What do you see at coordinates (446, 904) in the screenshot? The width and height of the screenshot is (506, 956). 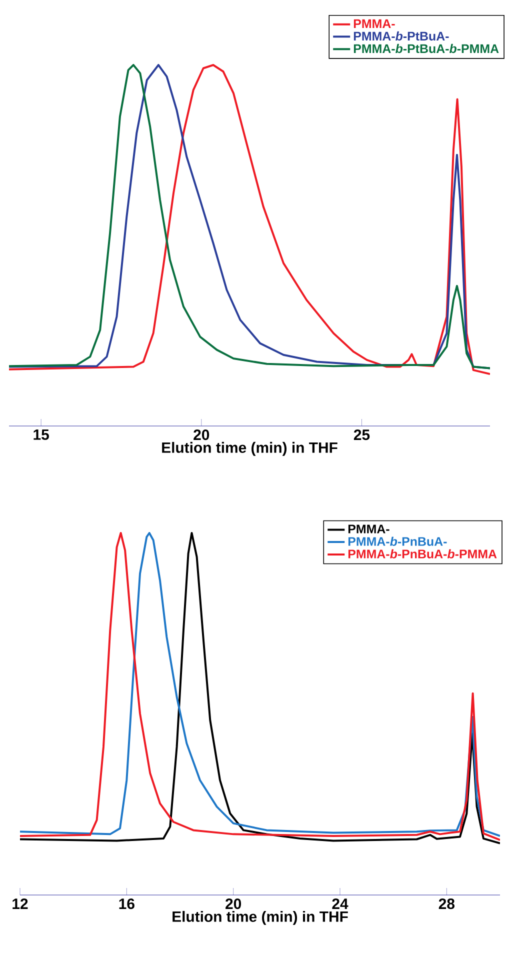 I see `x-tick-label: 28` at bounding box center [446, 904].